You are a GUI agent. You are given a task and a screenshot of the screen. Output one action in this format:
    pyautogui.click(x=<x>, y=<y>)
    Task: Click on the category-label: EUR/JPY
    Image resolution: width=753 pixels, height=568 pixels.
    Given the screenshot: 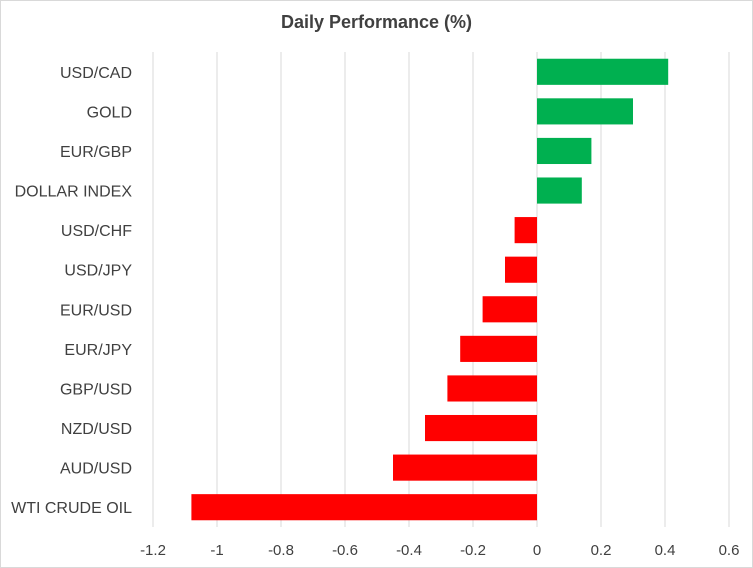 What is the action you would take?
    pyautogui.click(x=98, y=350)
    